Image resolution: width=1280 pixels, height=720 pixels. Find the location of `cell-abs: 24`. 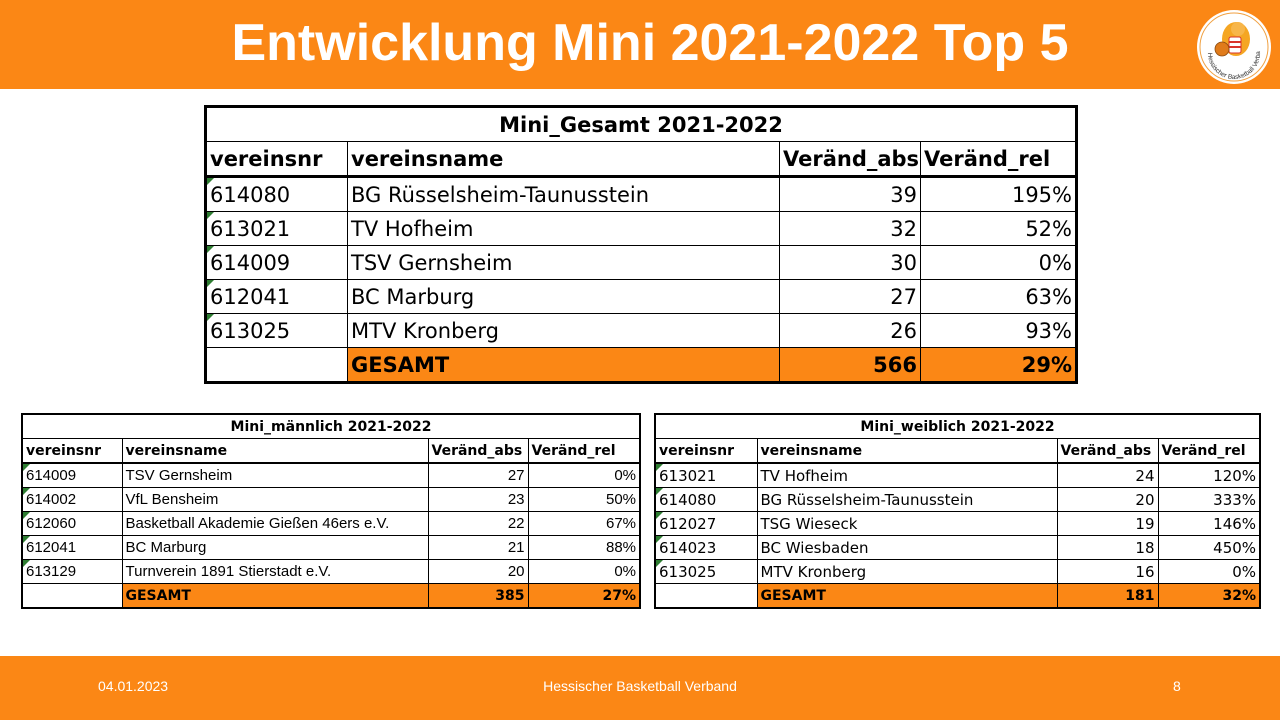

cell-abs: 24 is located at coordinates (1107, 475).